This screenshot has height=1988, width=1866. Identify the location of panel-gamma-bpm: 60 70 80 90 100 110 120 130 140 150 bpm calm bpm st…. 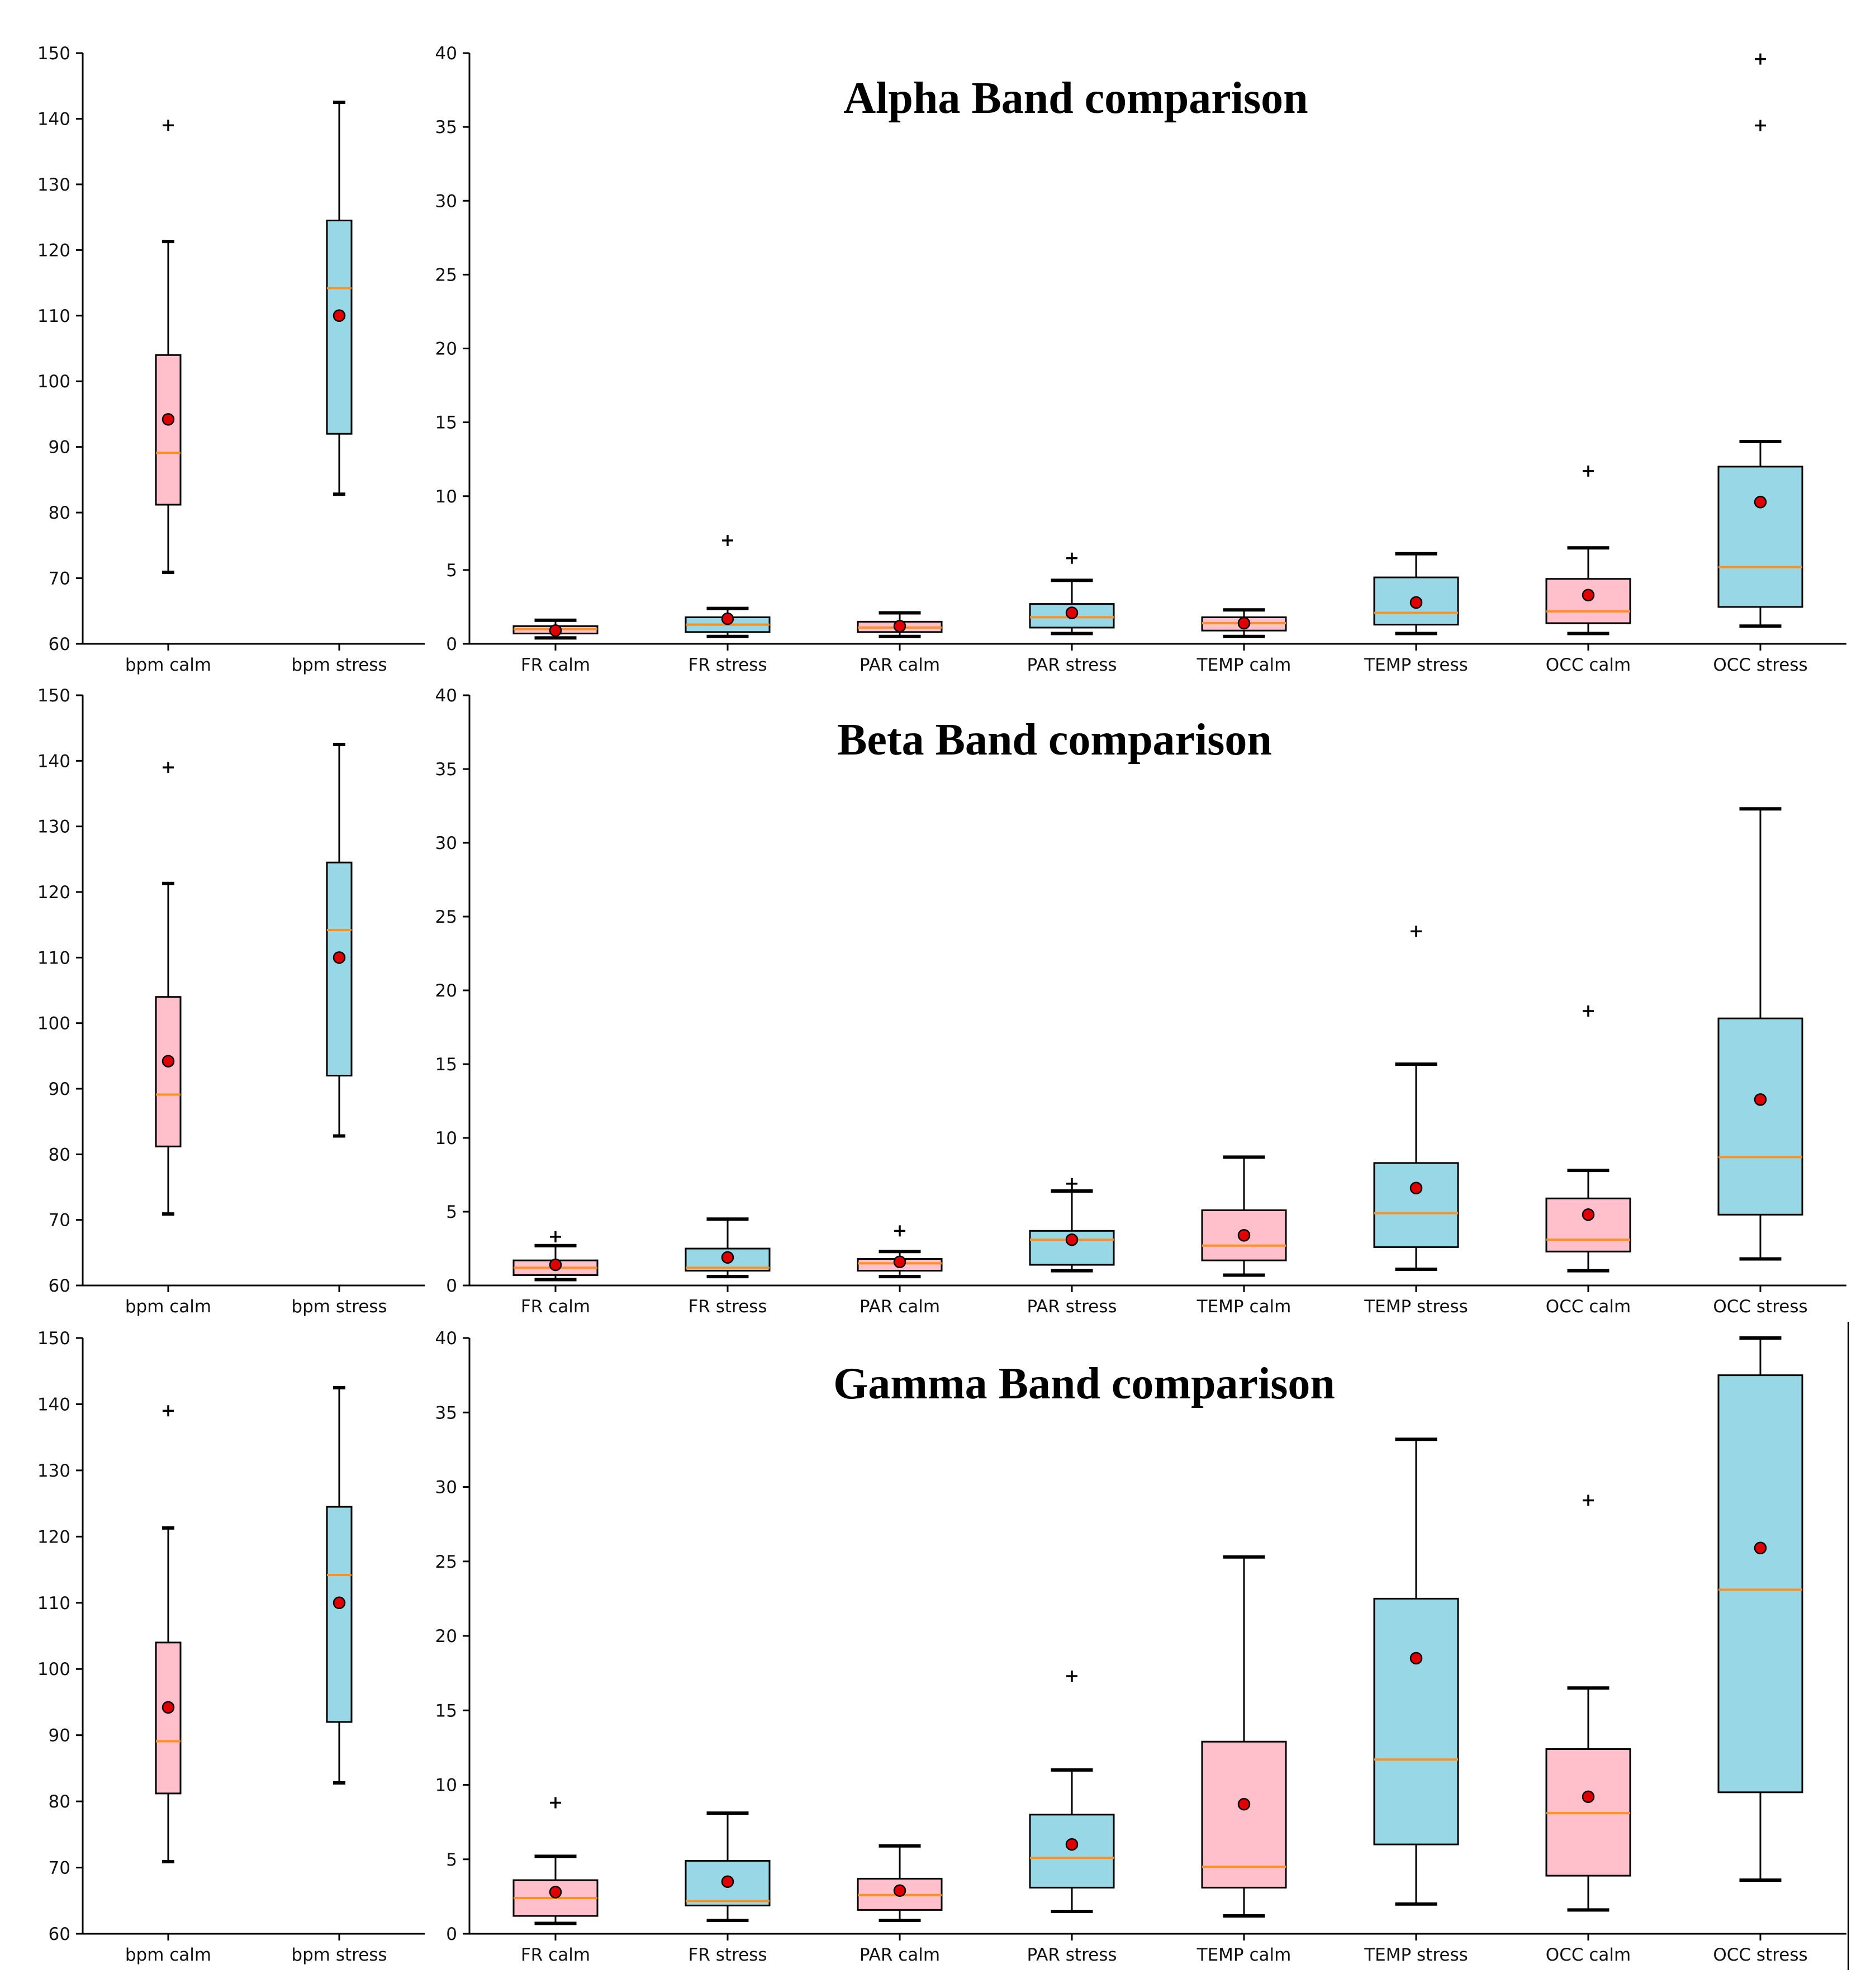
(231, 1647).